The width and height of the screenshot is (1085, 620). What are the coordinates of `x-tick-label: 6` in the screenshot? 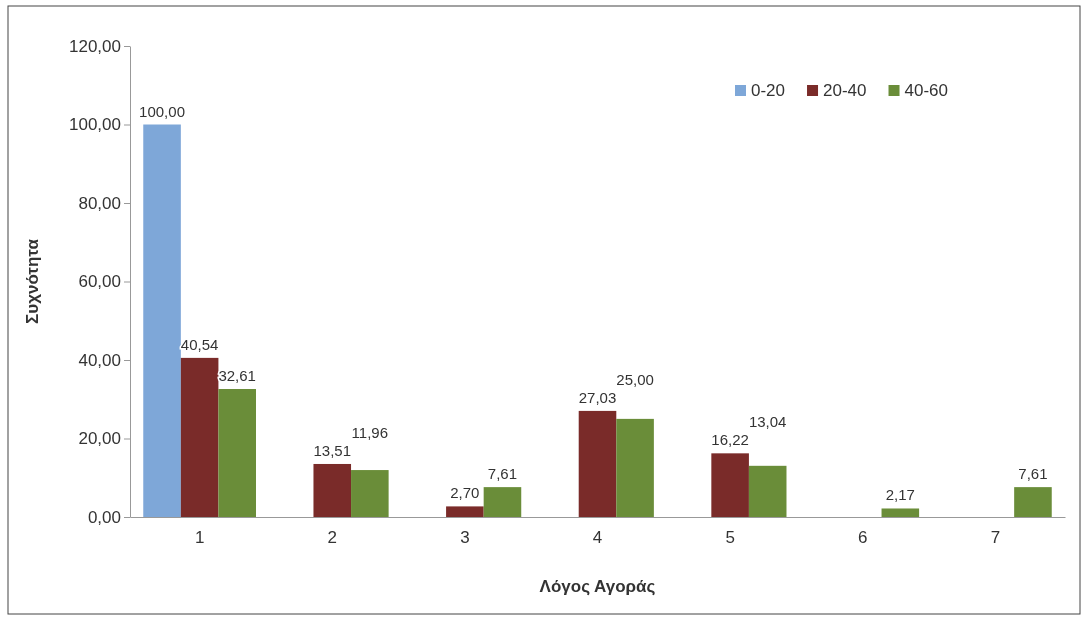 It's located at (863, 538).